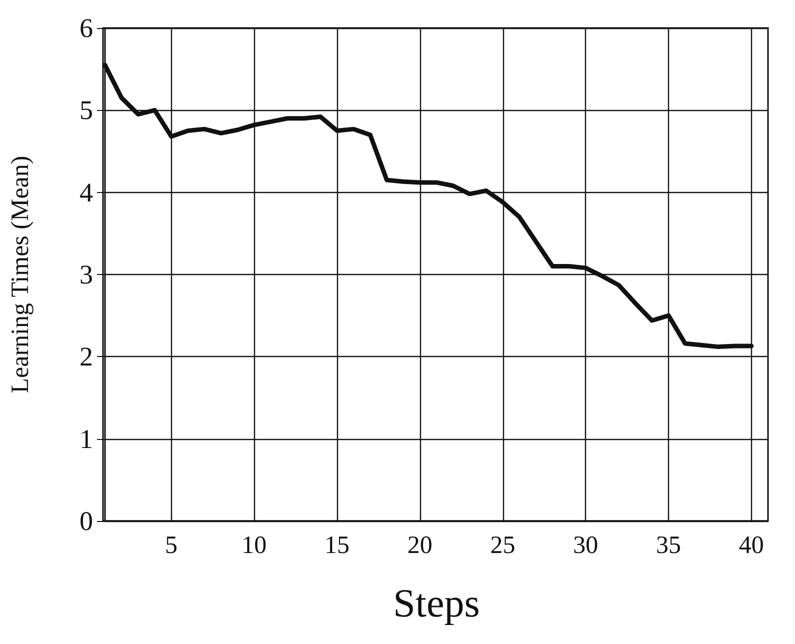 Image resolution: width=795 pixels, height=644 pixels. What do you see at coordinates (86, 521) in the screenshot?
I see `y-tick-label: 0` at bounding box center [86, 521].